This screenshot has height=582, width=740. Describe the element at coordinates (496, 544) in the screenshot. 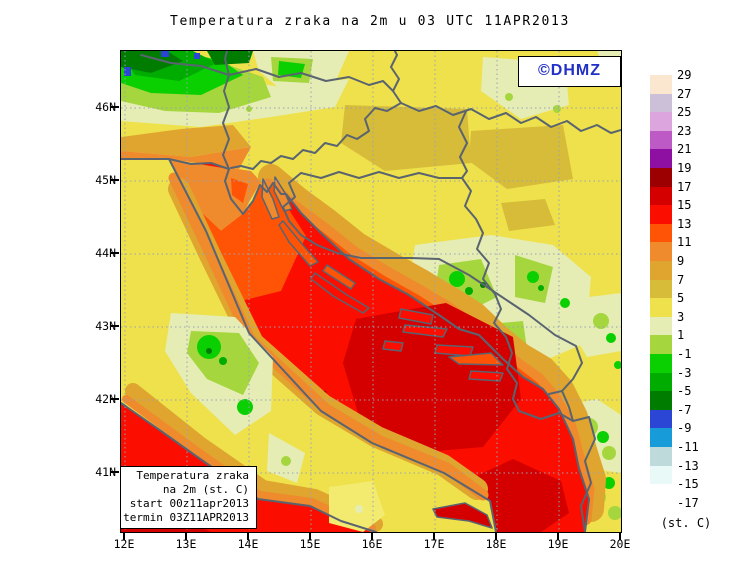

I see `x-tick-label: 18E` at that location.